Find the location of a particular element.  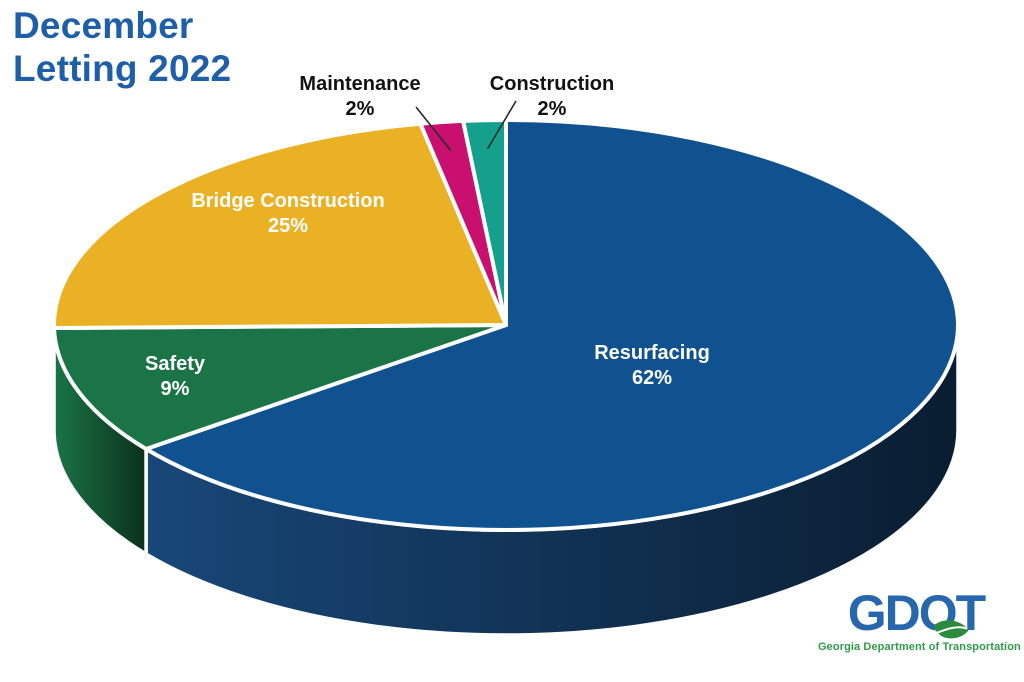

pie-slice-safety is located at coordinates (280, 387).